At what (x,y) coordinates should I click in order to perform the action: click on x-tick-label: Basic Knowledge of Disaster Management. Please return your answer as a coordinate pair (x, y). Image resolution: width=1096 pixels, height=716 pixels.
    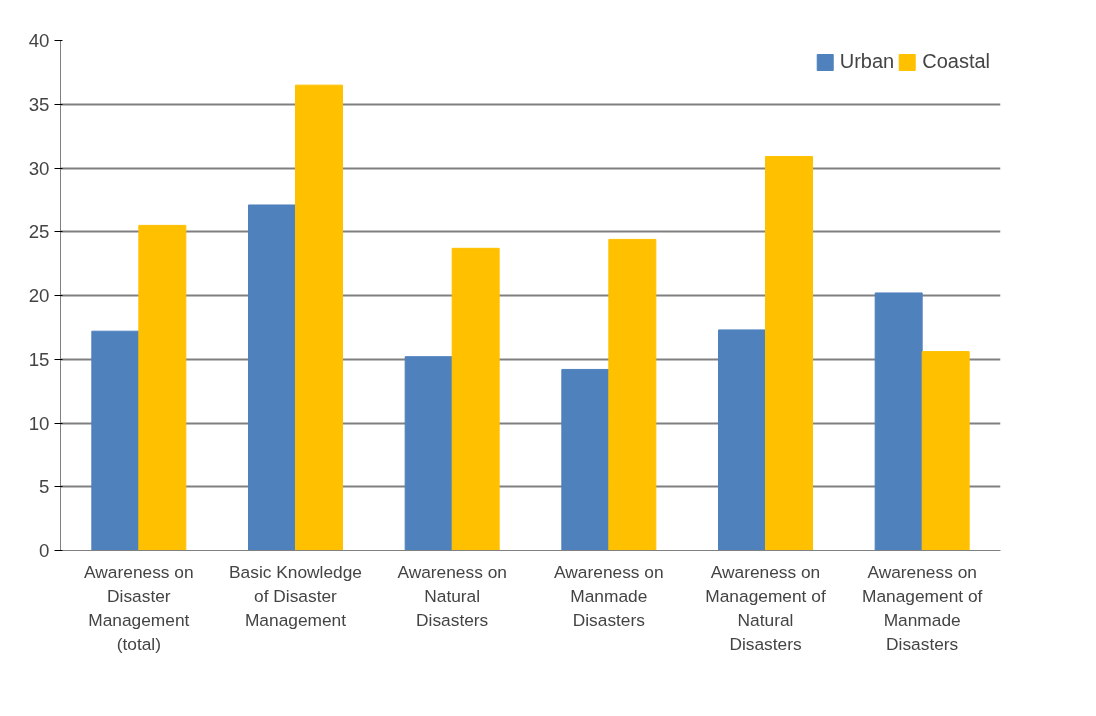
    Looking at the image, I should click on (295, 595).